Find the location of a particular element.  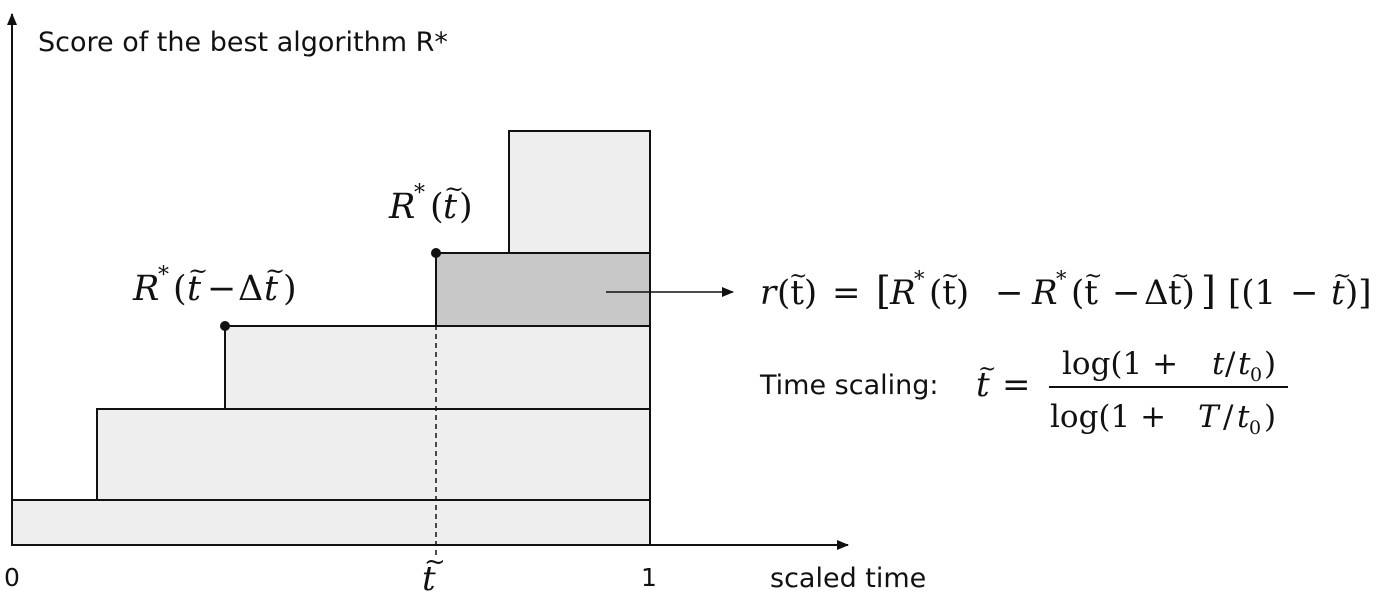

annotation-r-star-t: R * ( t ~ ) is located at coordinates (430, 201).